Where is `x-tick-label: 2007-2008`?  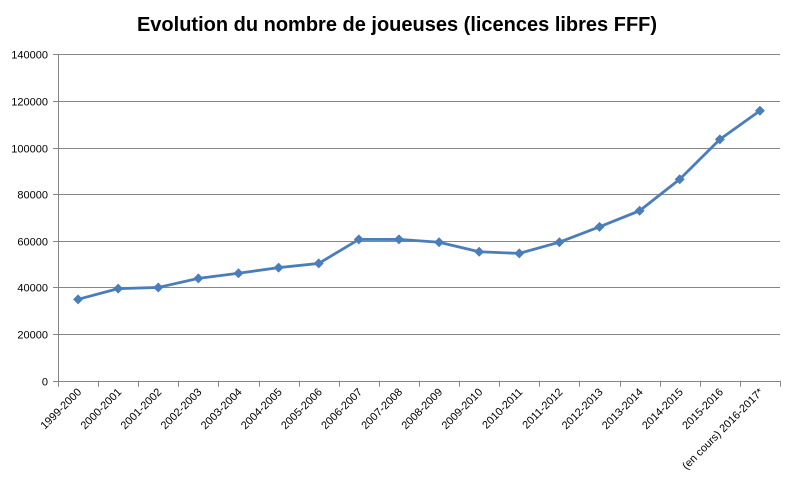 x-tick-label: 2007-2008 is located at coordinates (382, 409).